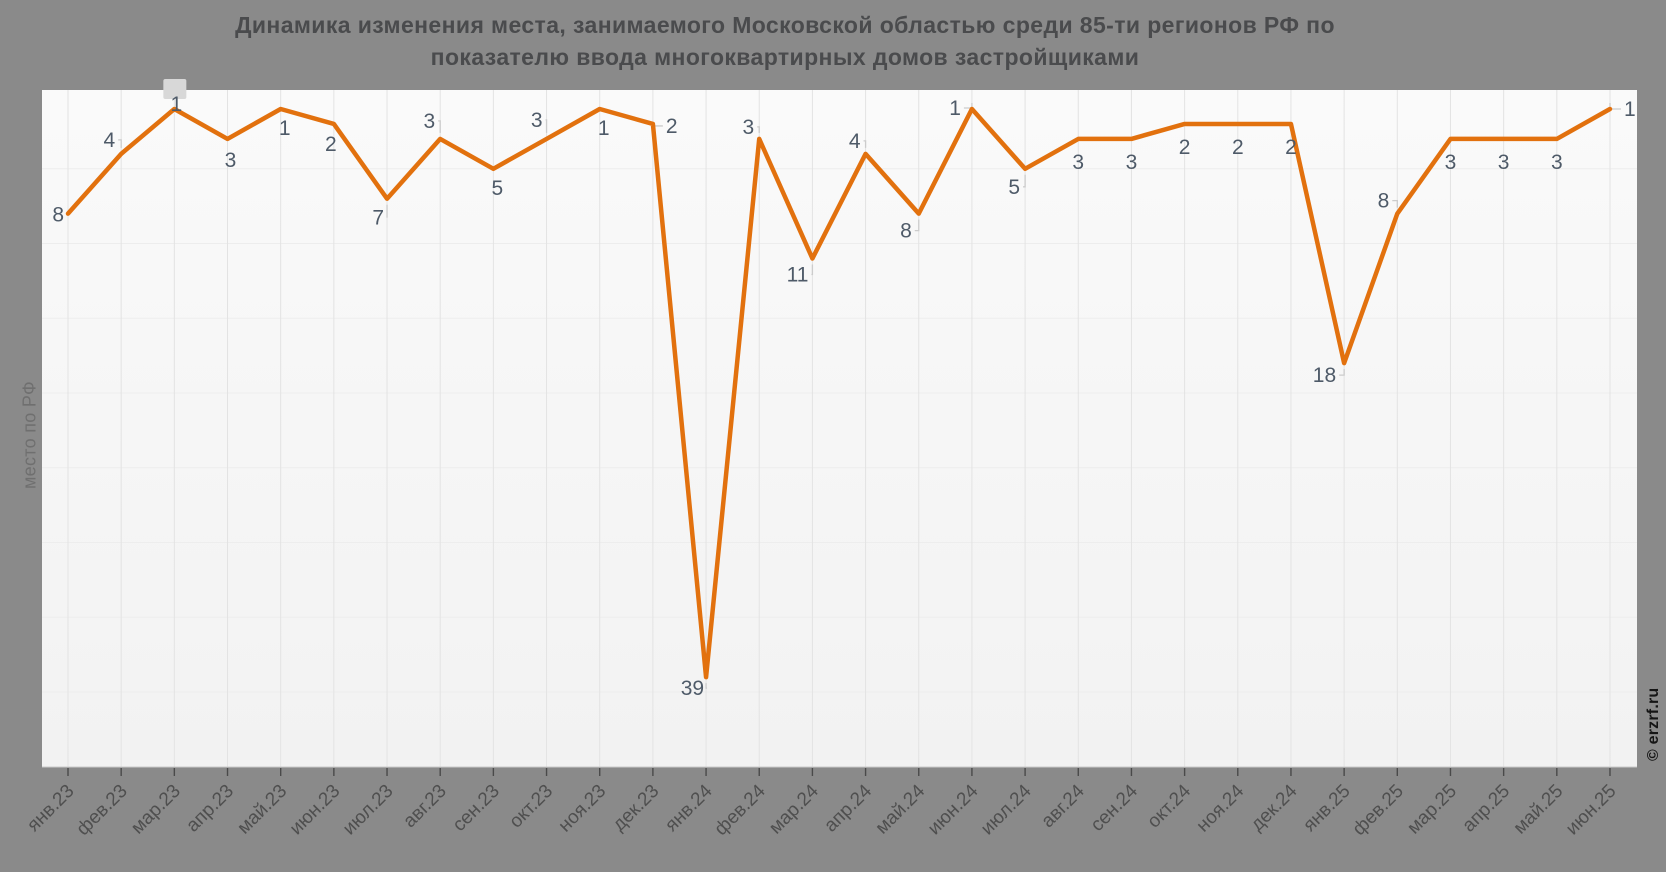  I want to click on x-axis-label: мар.23, so click(156, 810).